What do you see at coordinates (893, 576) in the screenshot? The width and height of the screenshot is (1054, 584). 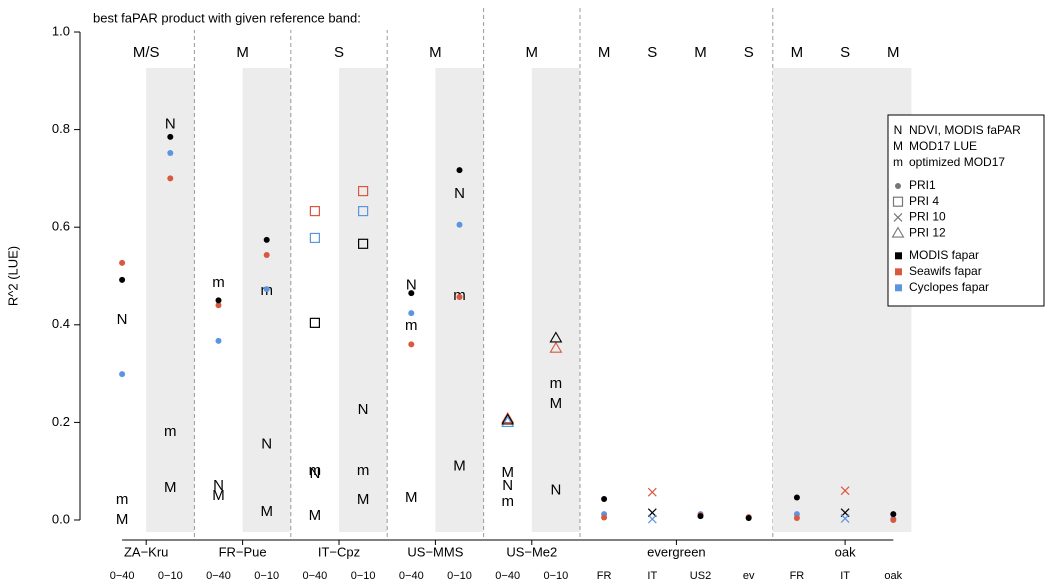 I see `x-category-label: oak` at bounding box center [893, 576].